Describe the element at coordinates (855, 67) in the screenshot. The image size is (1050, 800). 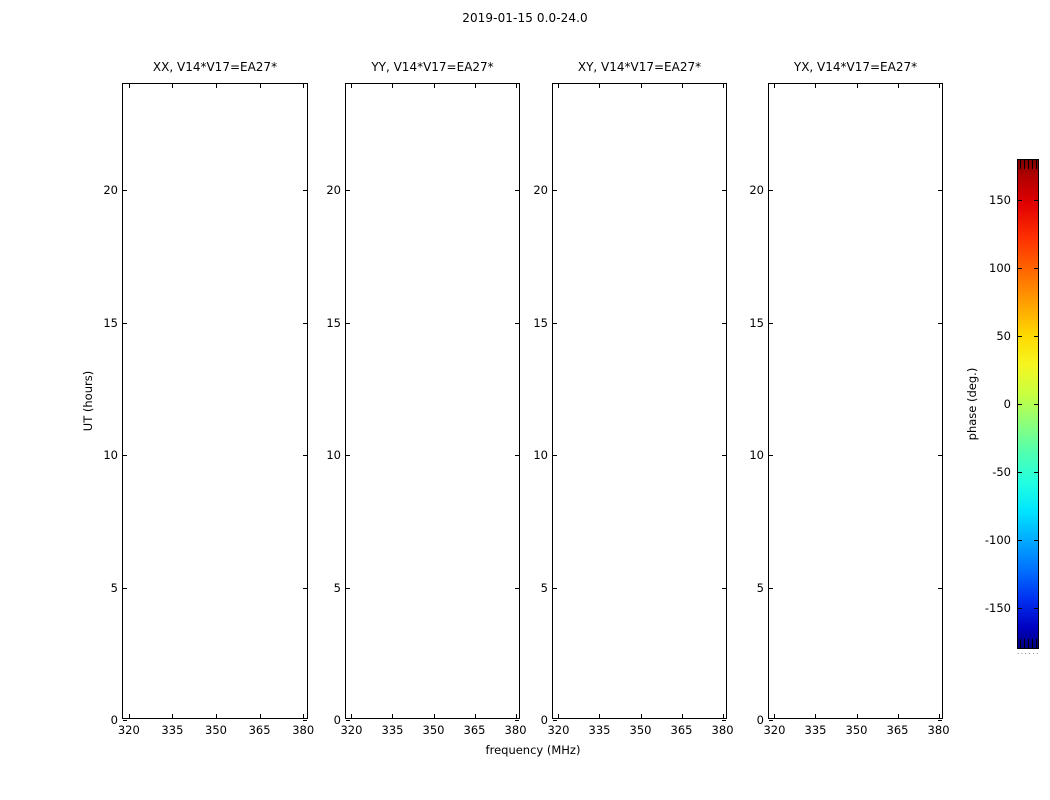
I see `panel-title-yx: YX, V14*V17=EA27*` at that location.